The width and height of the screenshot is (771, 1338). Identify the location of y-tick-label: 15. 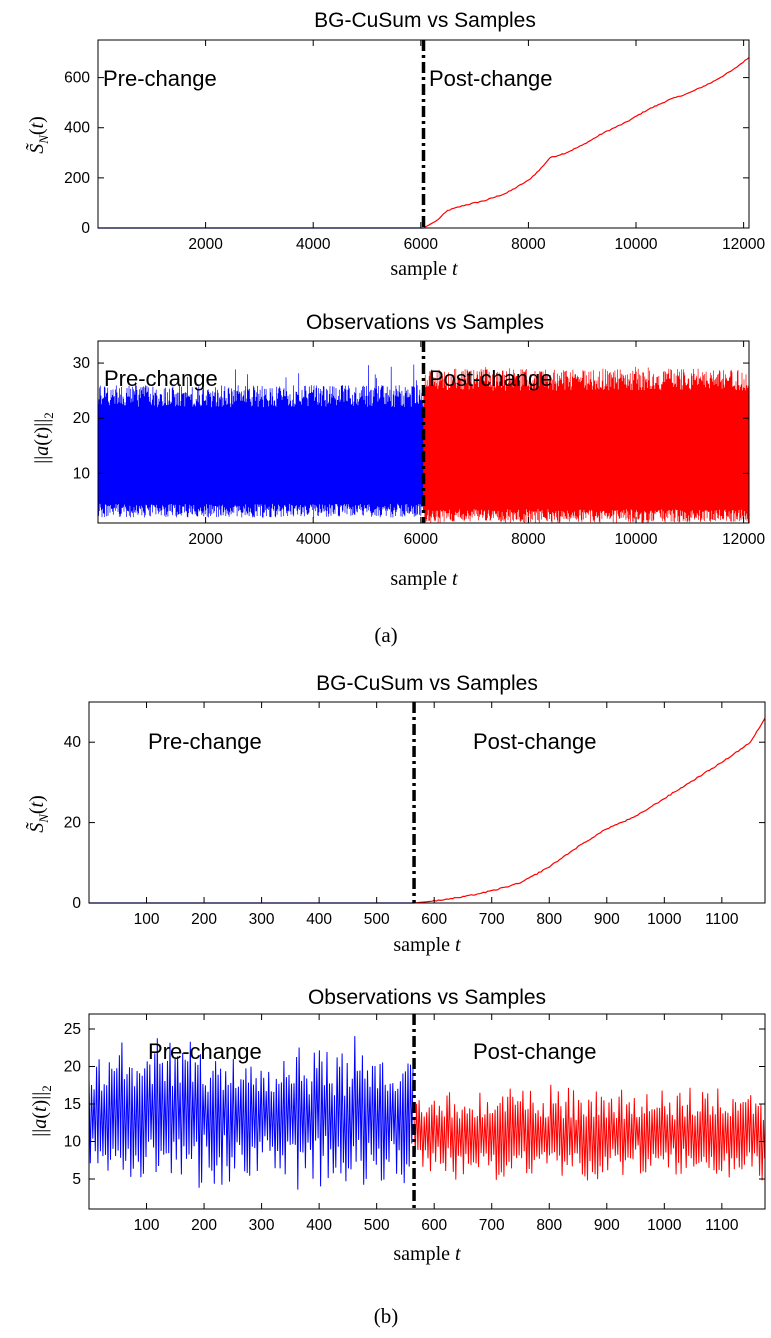
(72, 1104).